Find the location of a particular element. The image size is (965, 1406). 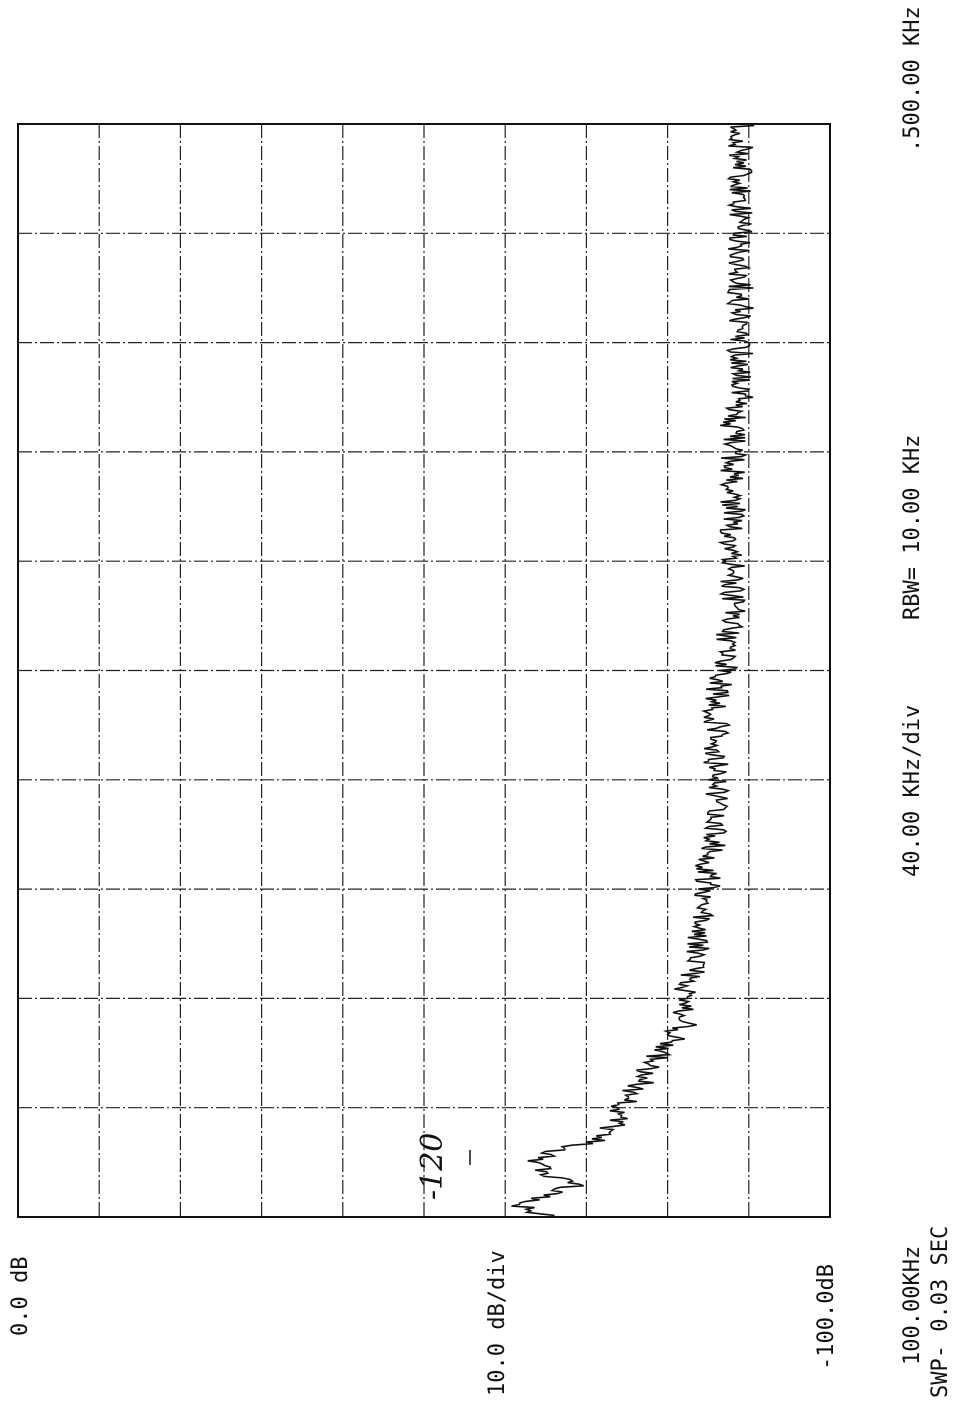

x-stop-label: .500.00 KHz is located at coordinates (912, 79).